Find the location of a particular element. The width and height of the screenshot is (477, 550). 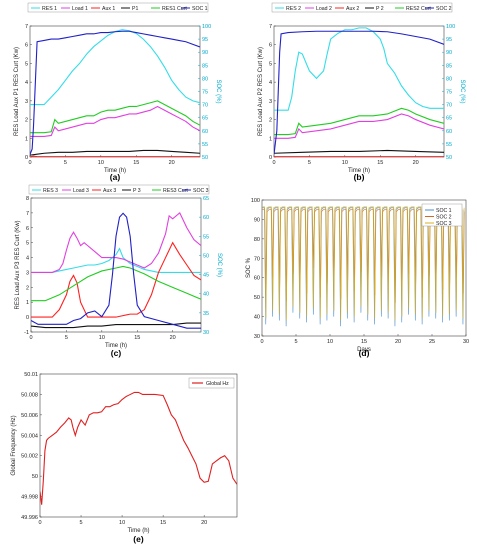

legend-entry: P1 is located at coordinates (135, 9).